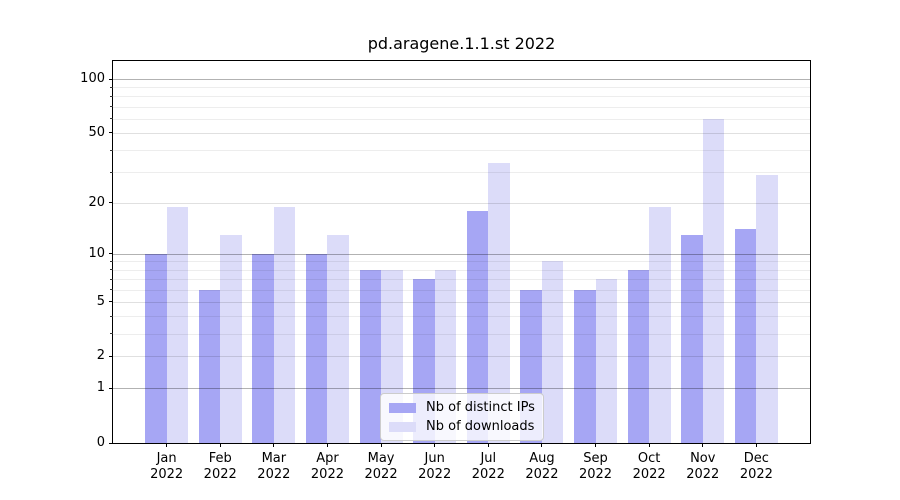 This screenshot has height=500, width=900. What do you see at coordinates (480, 407) in the screenshot?
I see `legend-label-distinct-ips: Nb of distinct IPs` at bounding box center [480, 407].